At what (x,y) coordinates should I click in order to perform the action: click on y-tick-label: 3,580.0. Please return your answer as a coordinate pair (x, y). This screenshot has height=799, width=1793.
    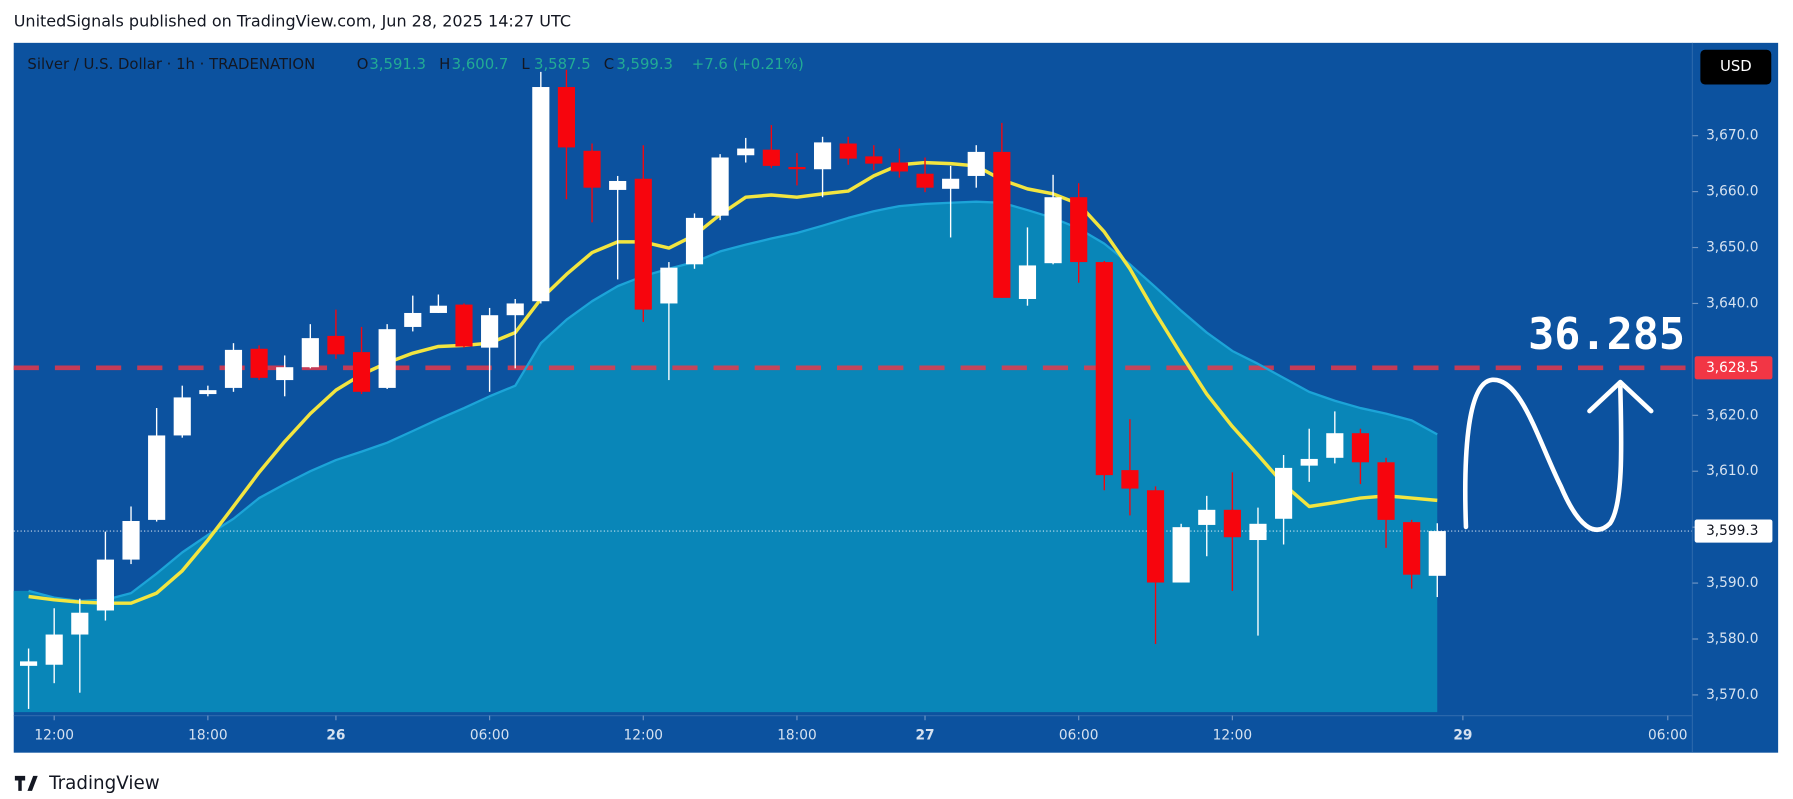
    Looking at the image, I should click on (1732, 639).